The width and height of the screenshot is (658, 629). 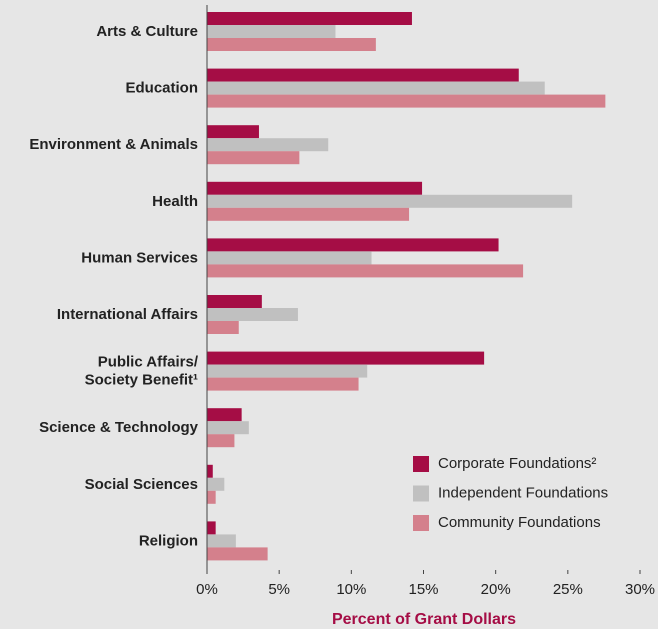 What do you see at coordinates (519, 522) in the screenshot?
I see `legend-label: Community Foundations` at bounding box center [519, 522].